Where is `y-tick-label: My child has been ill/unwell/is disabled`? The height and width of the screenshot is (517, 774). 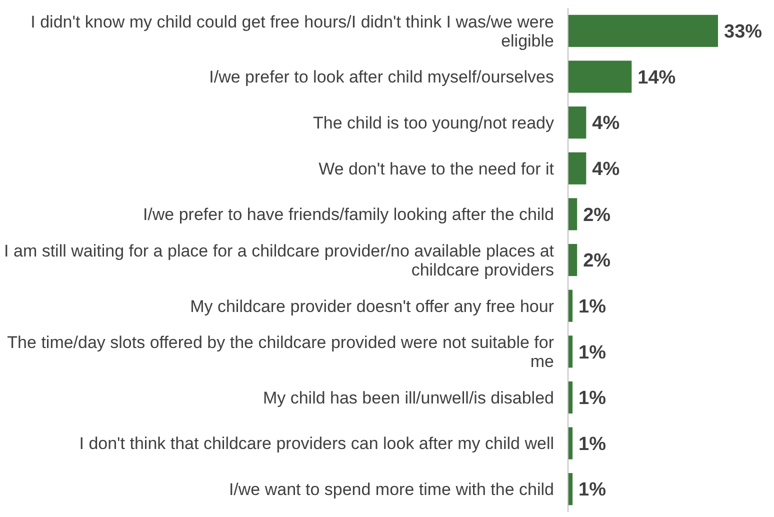 y-tick-label: My child has been ill/unwell/is disabled is located at coordinates (408, 398).